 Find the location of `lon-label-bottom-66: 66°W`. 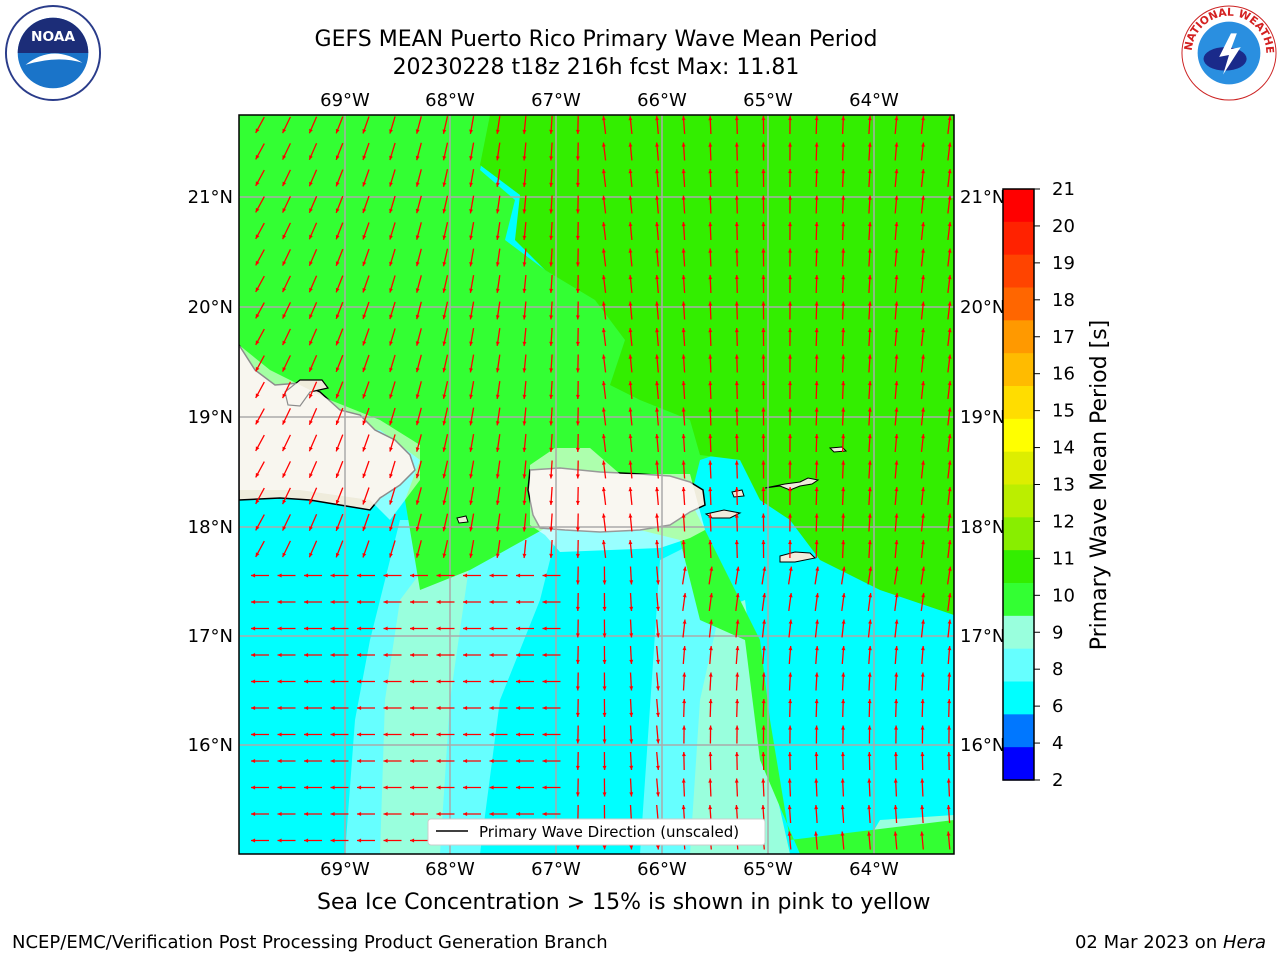

lon-label-bottom-66: 66°W is located at coordinates (662, 869).